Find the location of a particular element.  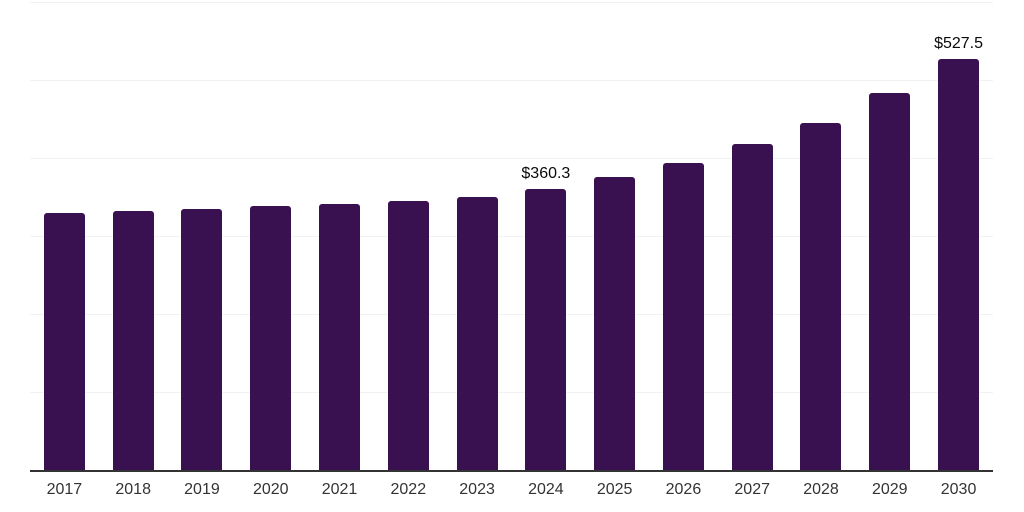

bar-slot: $360.3 is located at coordinates (545, 236).